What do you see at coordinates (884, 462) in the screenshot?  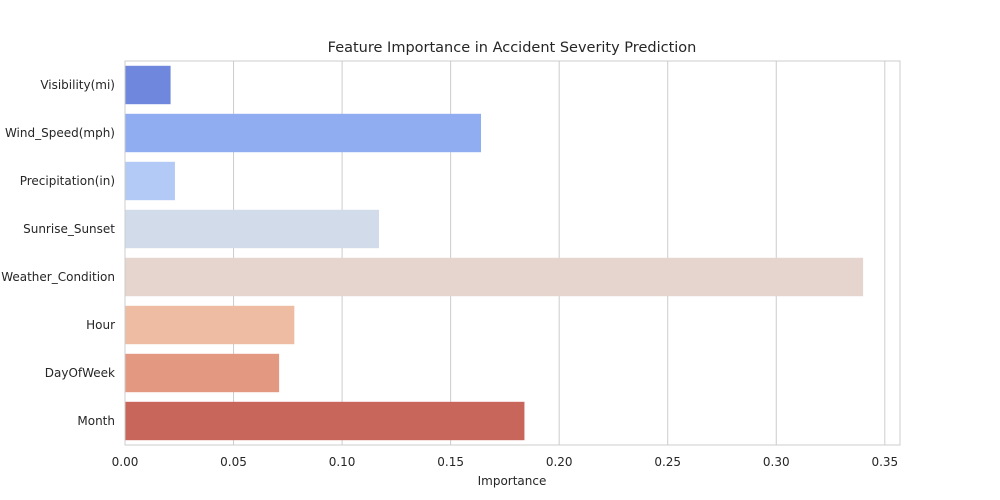 I see `x-tick-label: 0.35` at bounding box center [884, 462].